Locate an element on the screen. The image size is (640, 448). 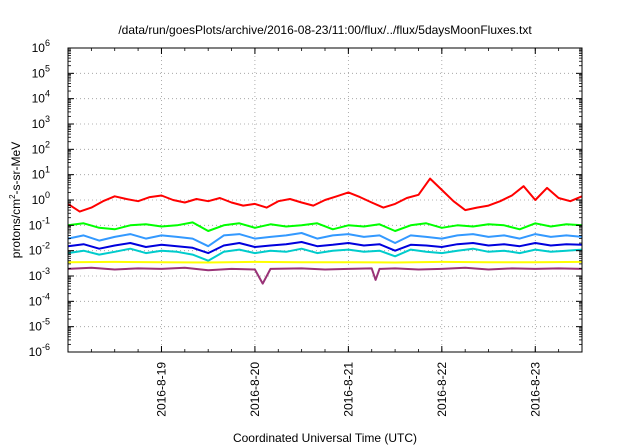
y-tick-label: 10⁴ is located at coordinates (41, 97).